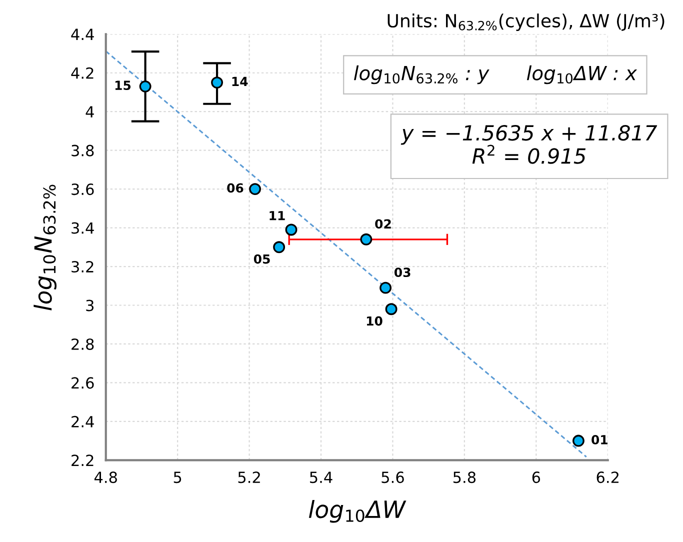 The image size is (683, 542). I want to click on annotation: y = −1.5635 x + 11.817 R$^{2}$ = 0.915, so click(529, 144).